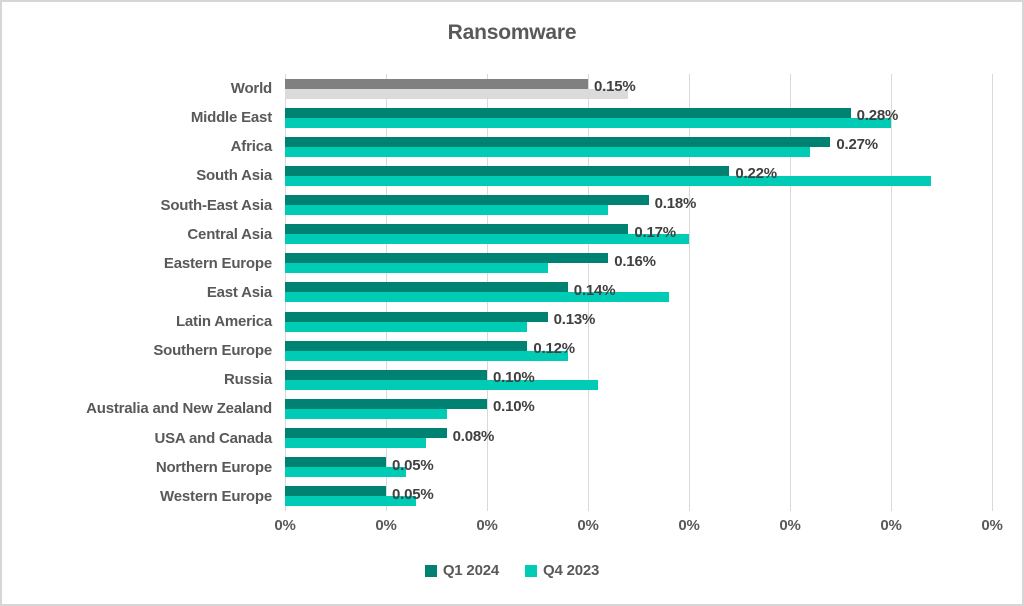 Image resolution: width=1024 pixels, height=606 pixels. What do you see at coordinates (239, 292) in the screenshot?
I see `category-label: East Asia` at bounding box center [239, 292].